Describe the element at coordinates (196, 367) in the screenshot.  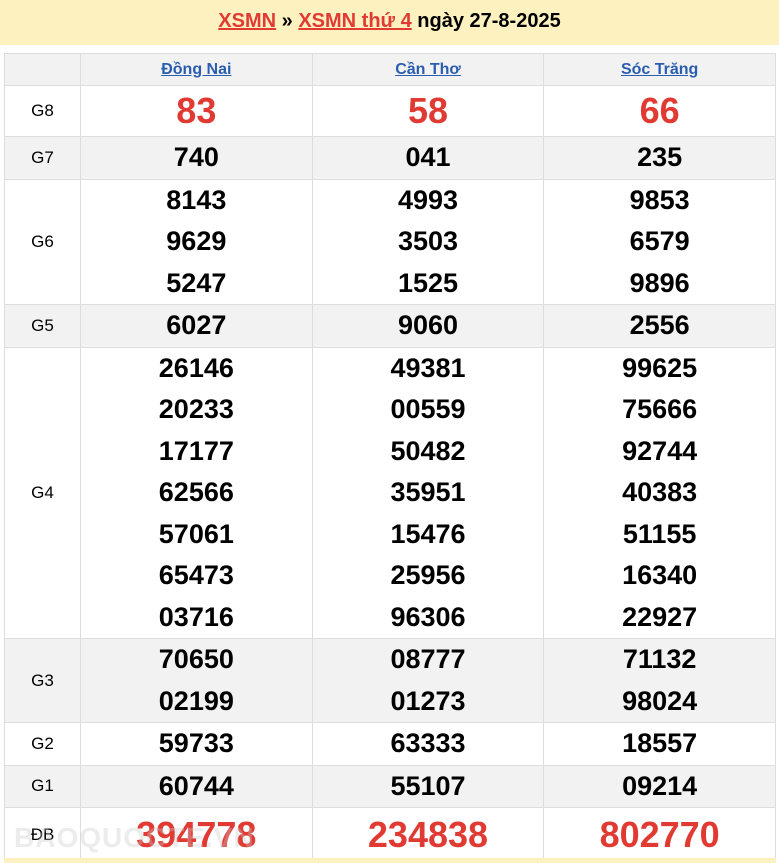
I see `prize-number: 26146` at that location.